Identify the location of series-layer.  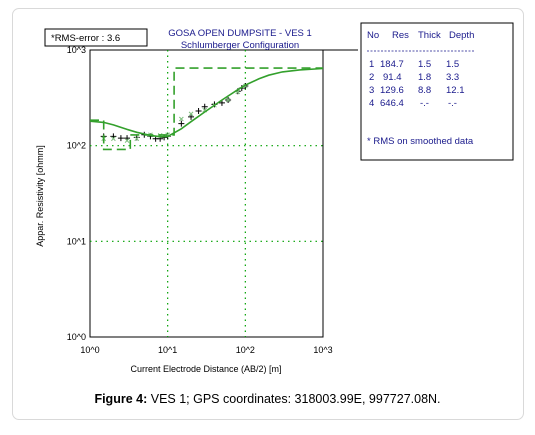
(206, 109).